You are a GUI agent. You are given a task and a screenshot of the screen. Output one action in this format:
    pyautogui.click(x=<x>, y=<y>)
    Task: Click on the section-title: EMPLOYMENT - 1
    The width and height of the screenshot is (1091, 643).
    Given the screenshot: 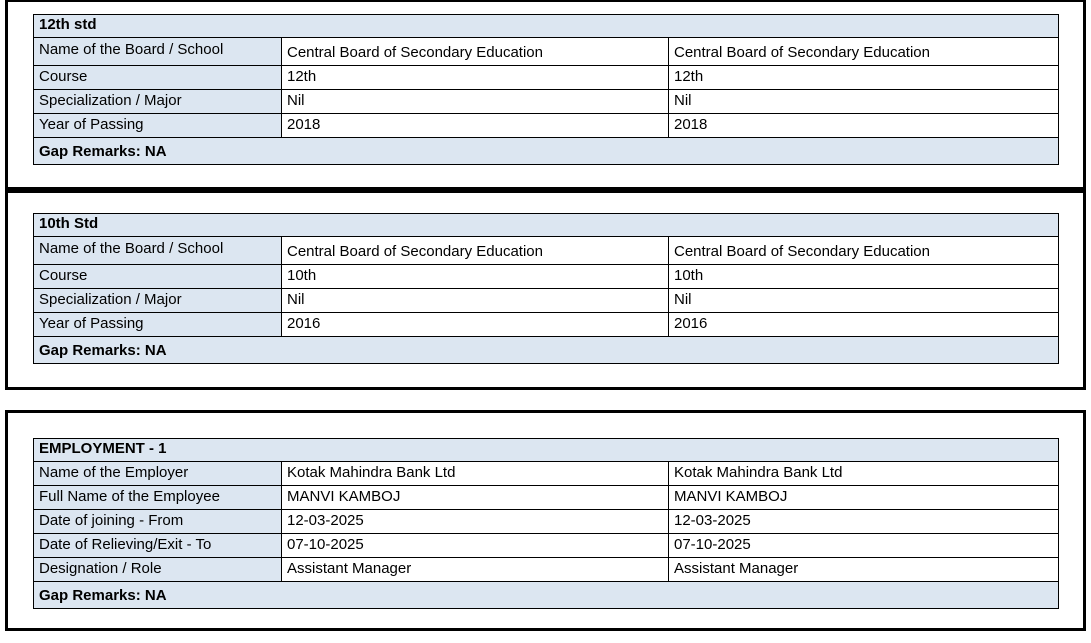 What is the action you would take?
    pyautogui.click(x=546, y=450)
    